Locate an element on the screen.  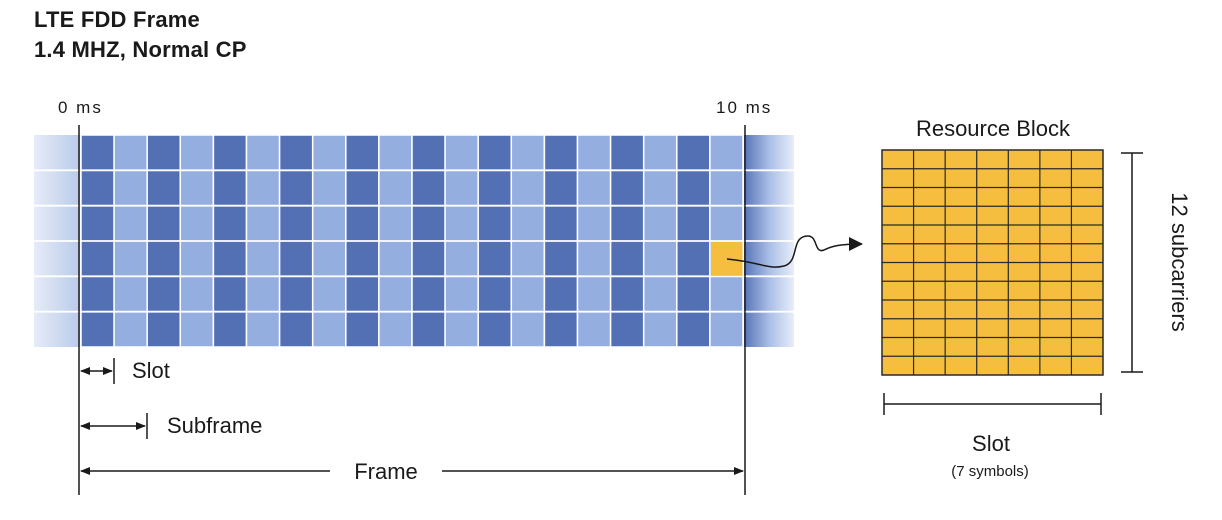
resource-block-title: Resource Block is located at coordinates (993, 128).